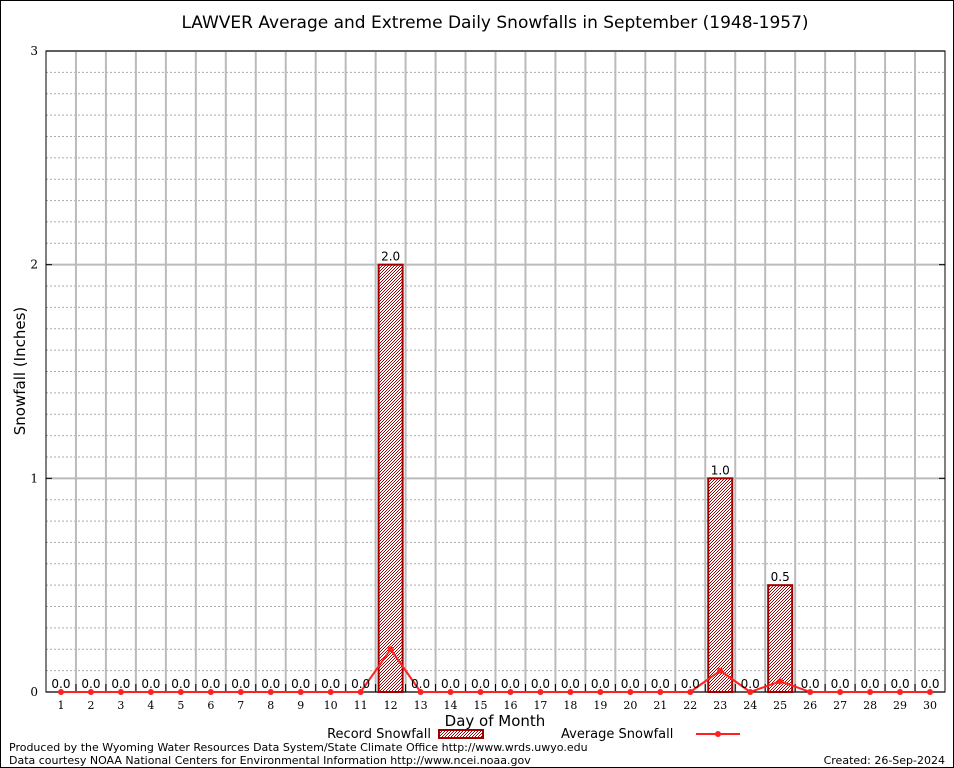 Image resolution: width=954 pixels, height=768 pixels. What do you see at coordinates (391, 705) in the screenshot?
I see `x-tick-label: 12` at bounding box center [391, 705].